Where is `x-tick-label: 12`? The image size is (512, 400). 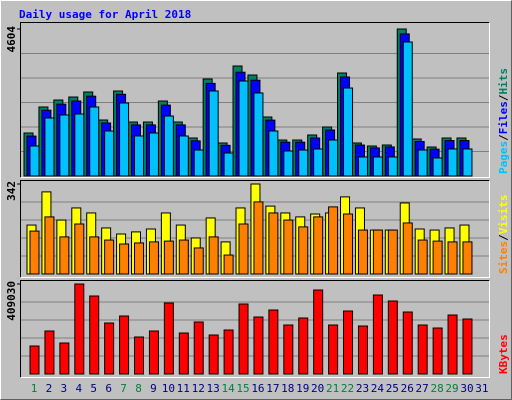
x-tick-label: 12 is located at coordinates (198, 388).